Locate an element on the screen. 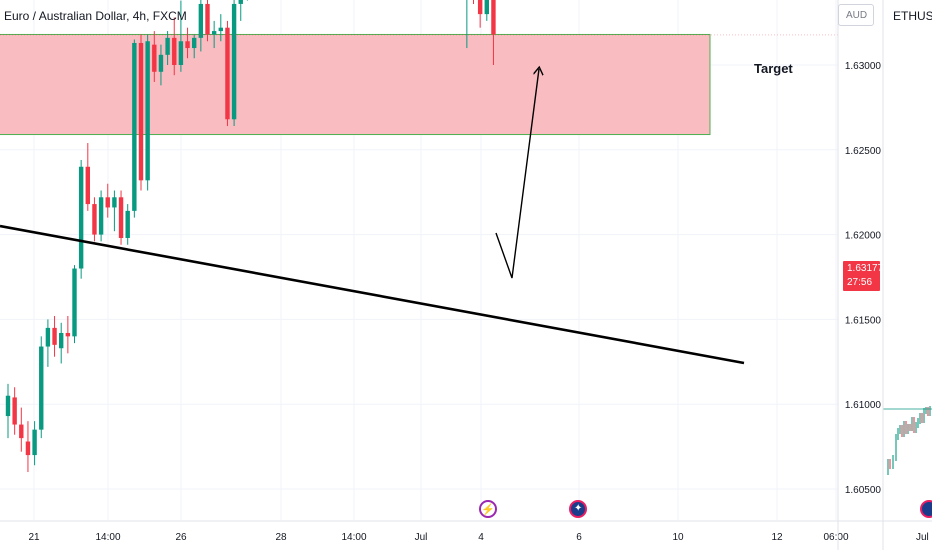  last-price-value: 1.63177 is located at coordinates (865, 268).